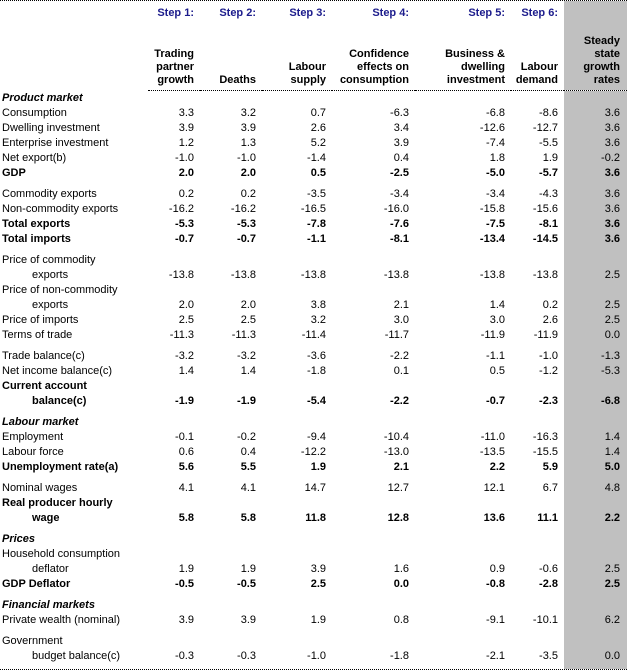  I want to click on value-cell: -11.4, so click(313, 335).